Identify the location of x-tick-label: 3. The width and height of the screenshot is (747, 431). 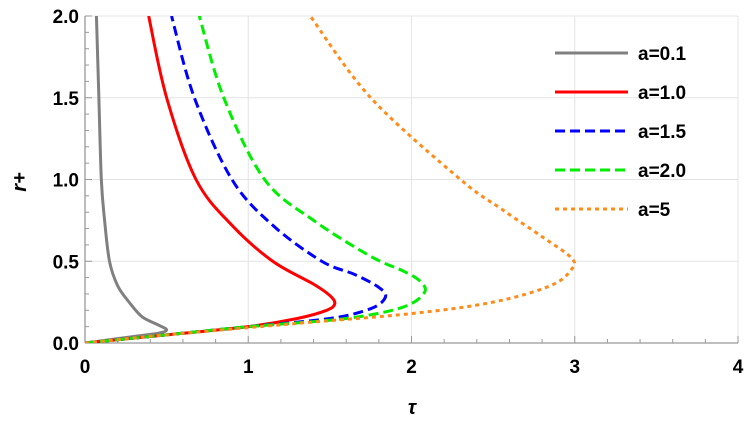
(574, 367).